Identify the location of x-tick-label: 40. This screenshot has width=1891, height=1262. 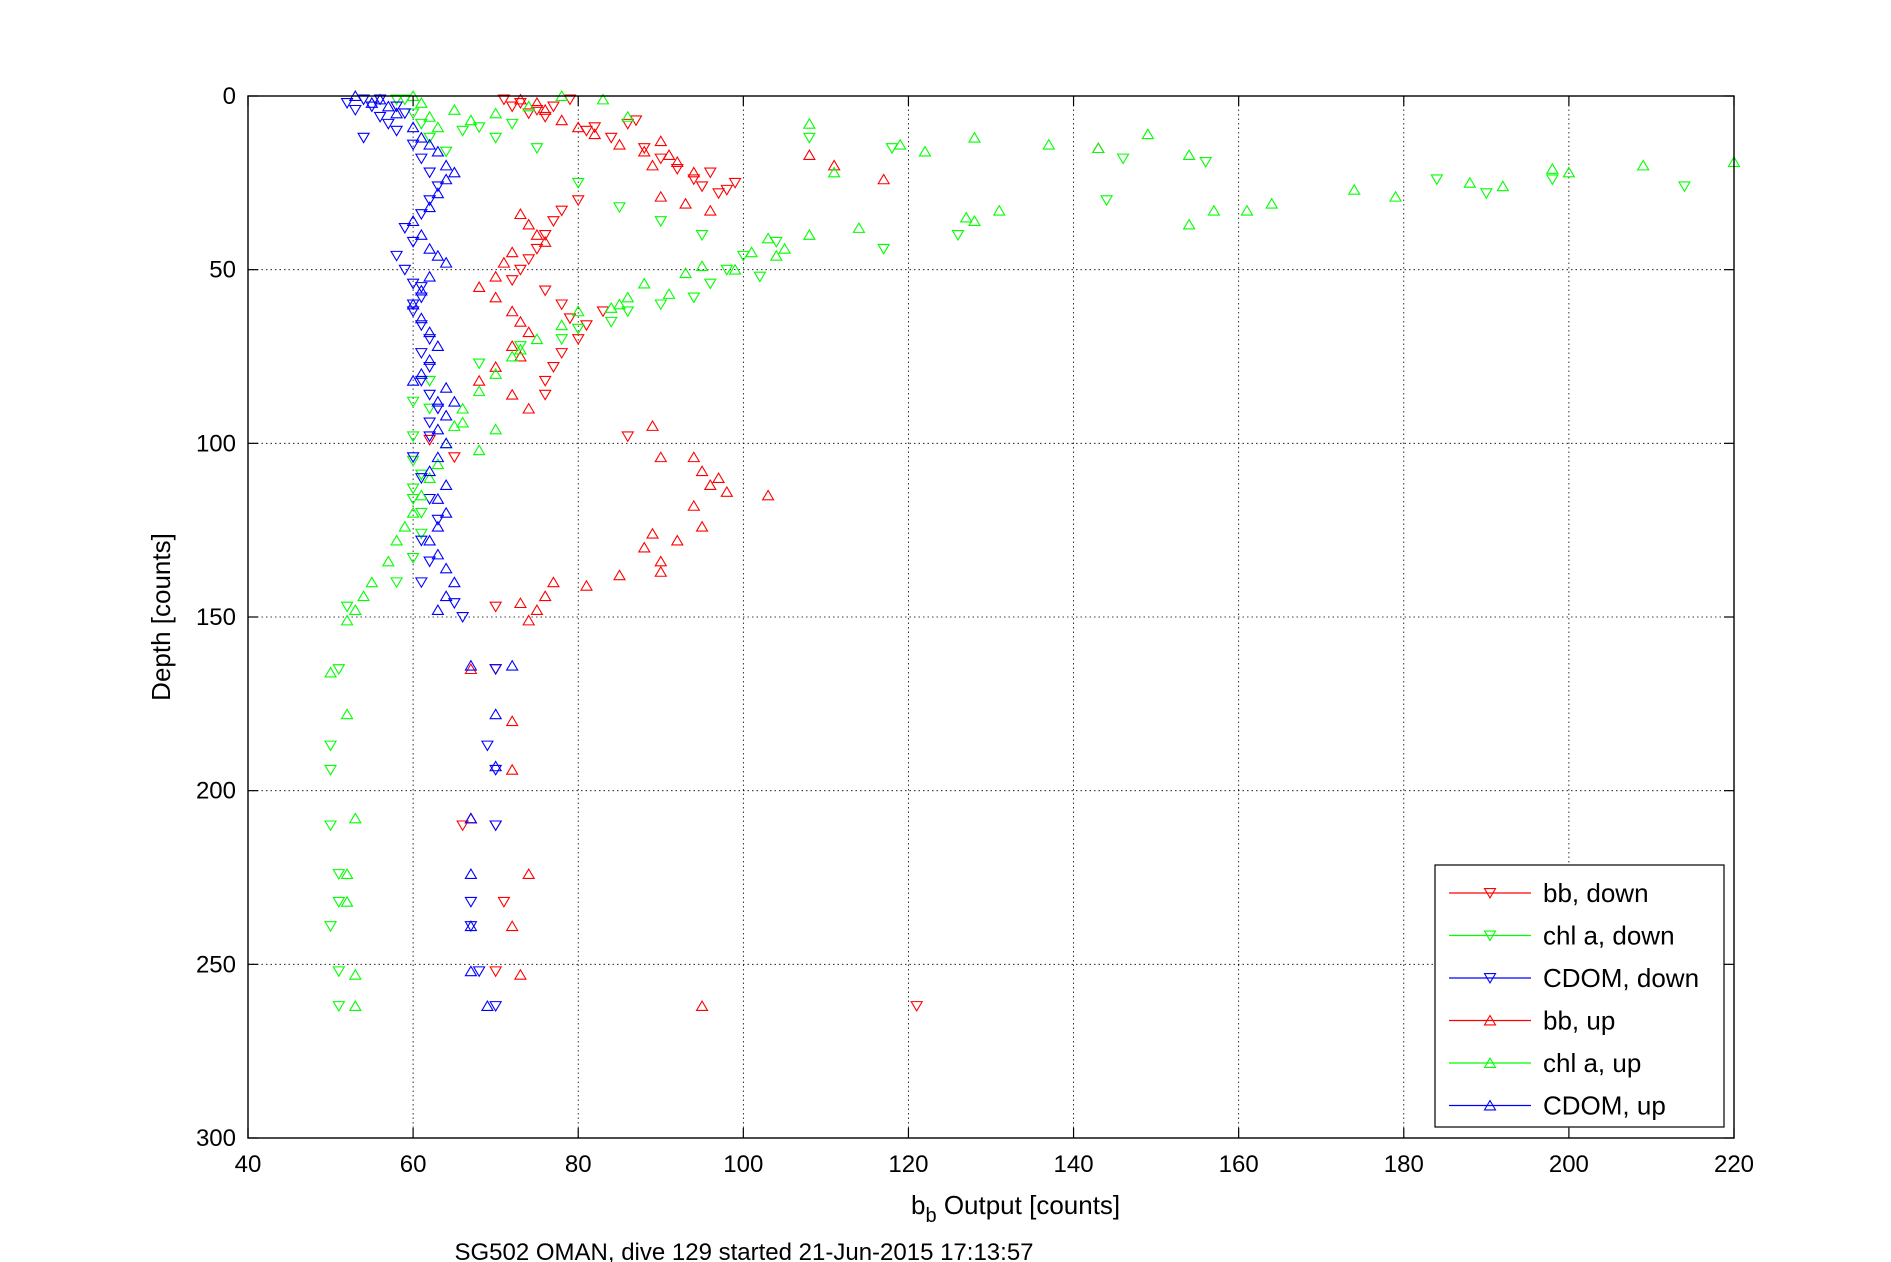
(248, 1164).